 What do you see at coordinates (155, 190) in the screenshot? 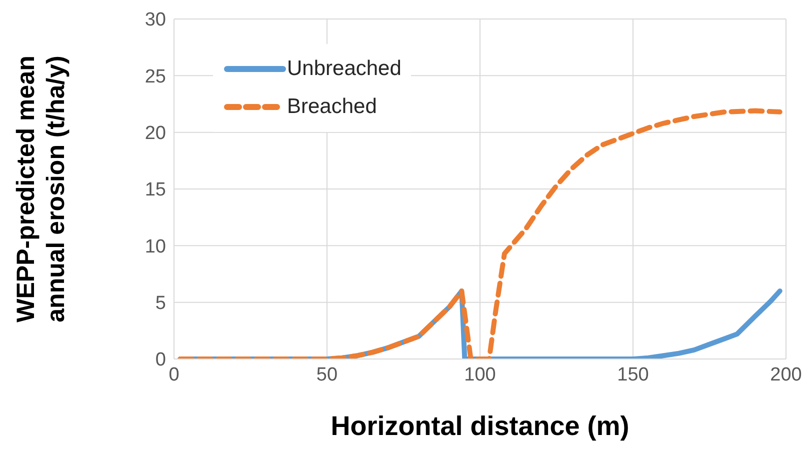
I see `y-tick-label: 15` at bounding box center [155, 190].